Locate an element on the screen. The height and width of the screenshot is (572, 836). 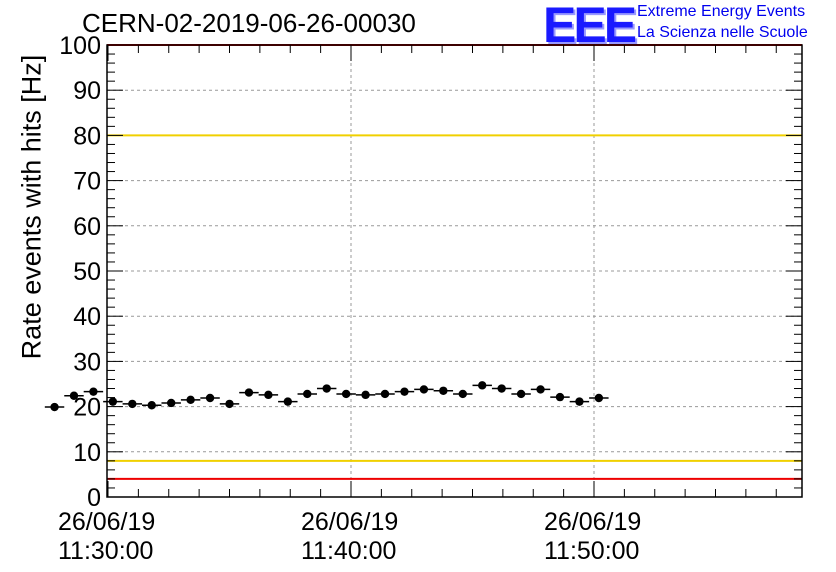
y-tick-label: 70 is located at coordinates (87, 182).